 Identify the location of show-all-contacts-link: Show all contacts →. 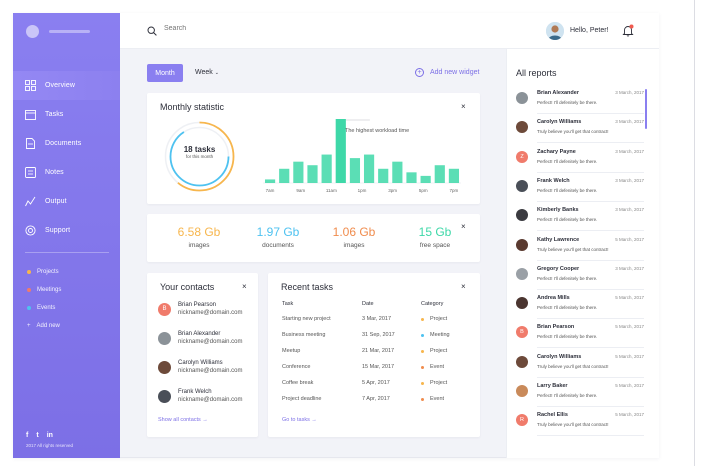
(183, 420).